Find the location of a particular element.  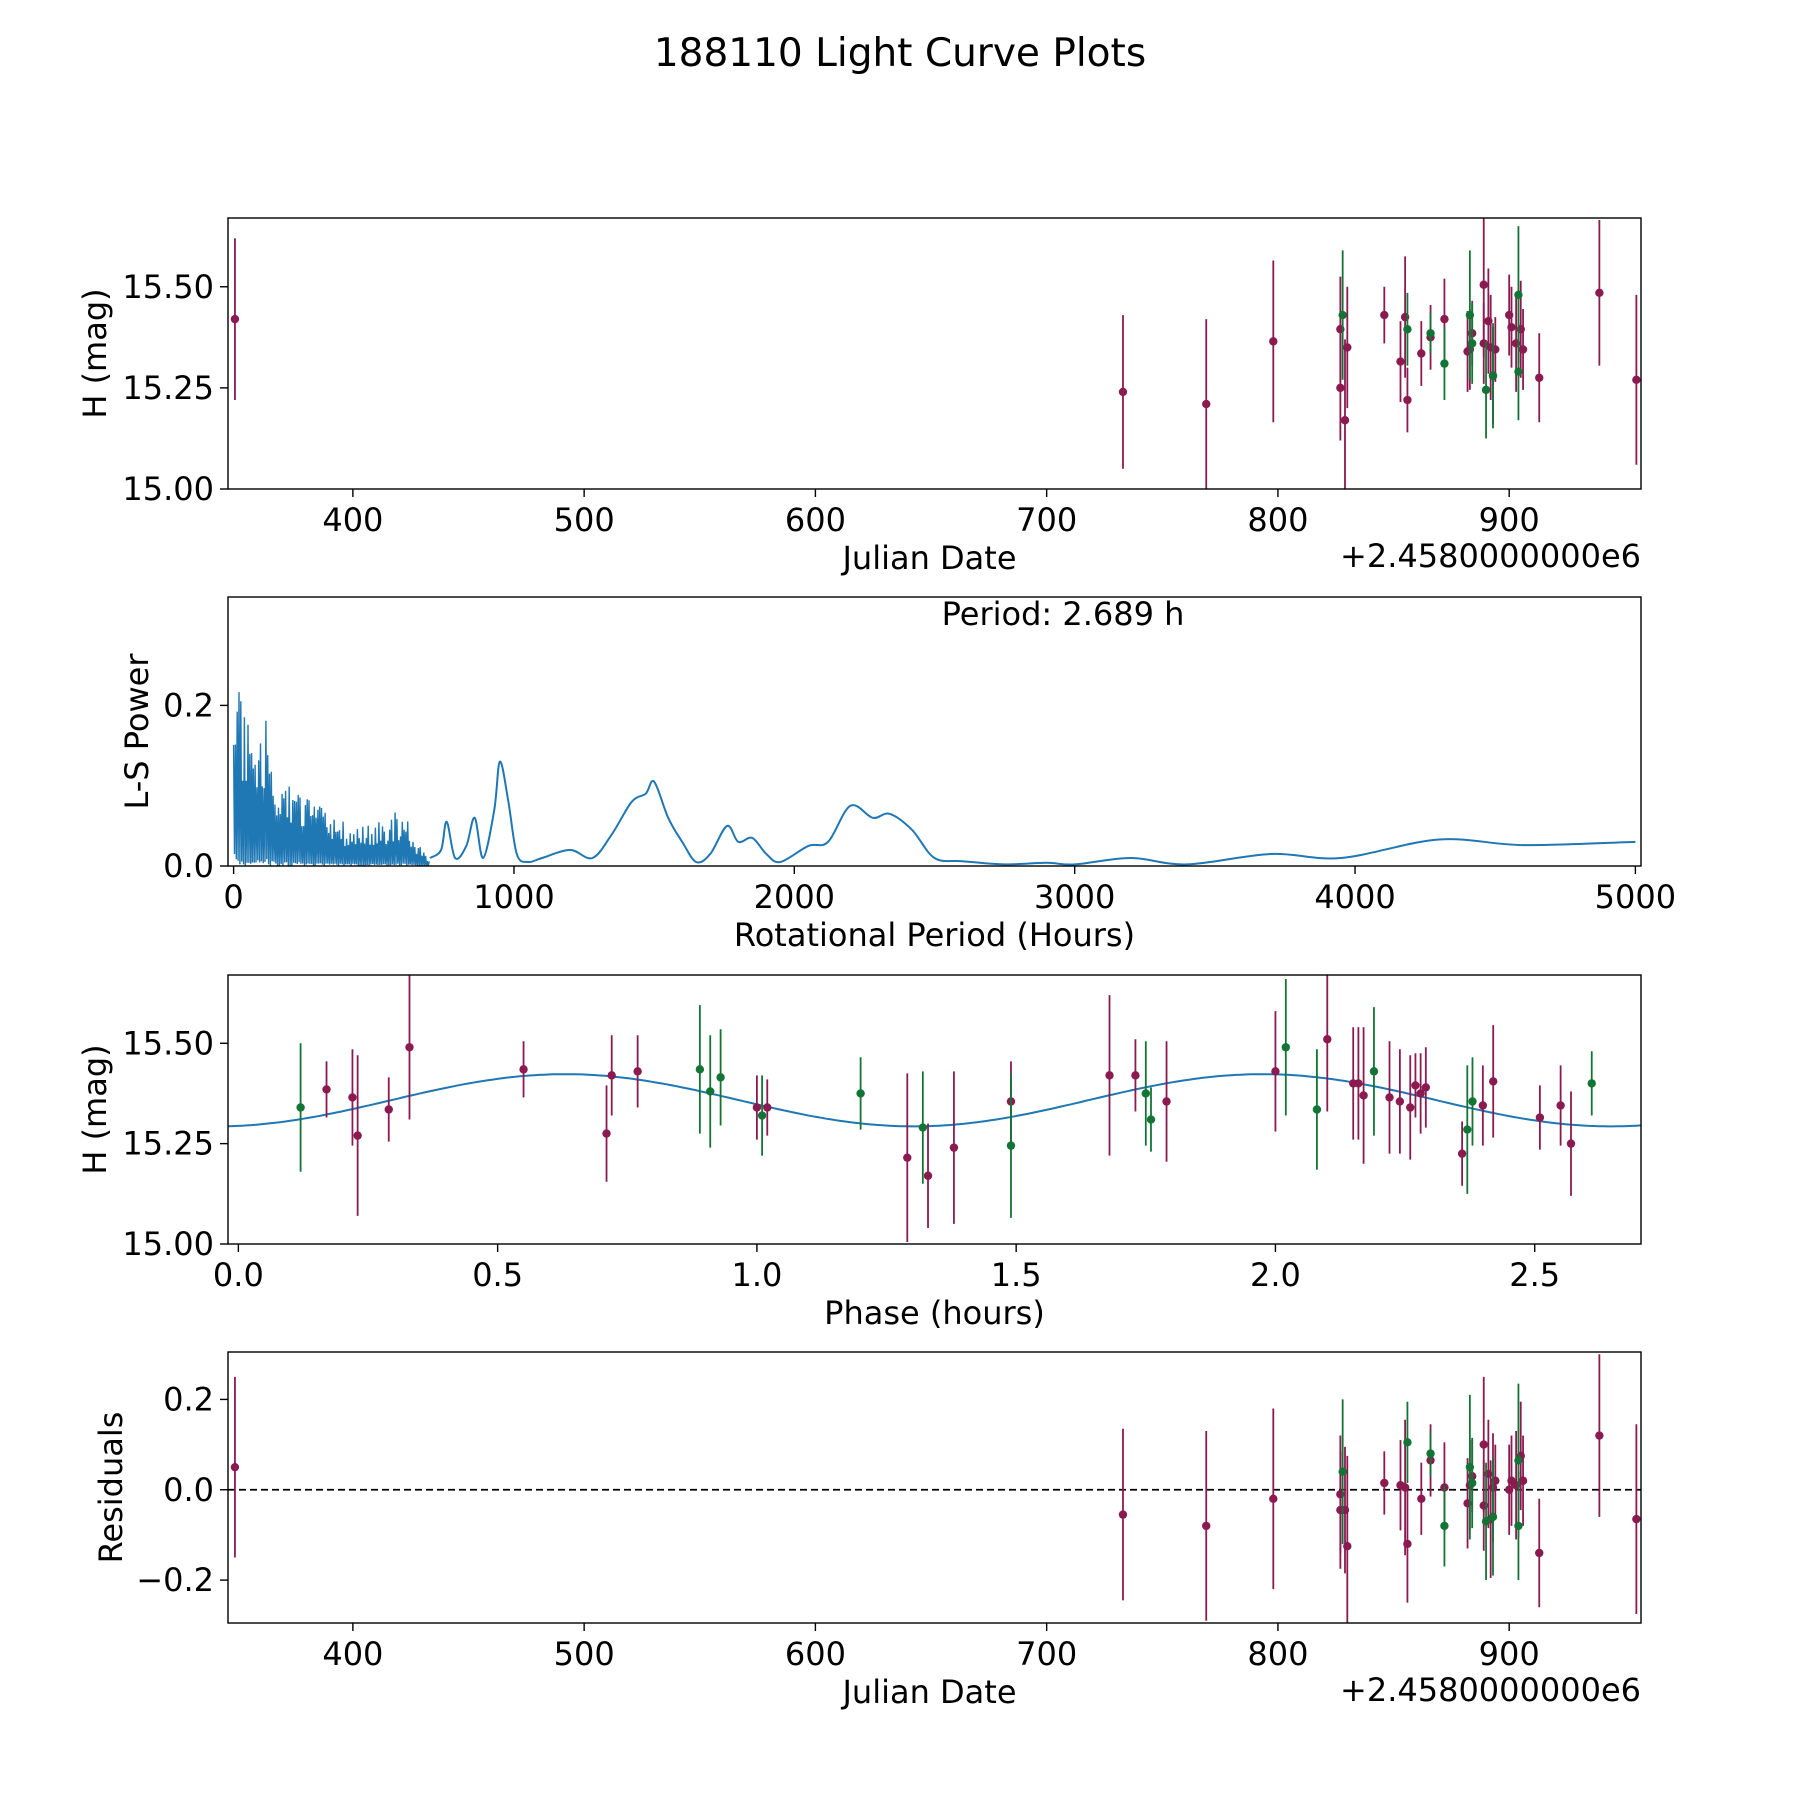

res-xlabel: Julian Date is located at coordinates (928, 1692).